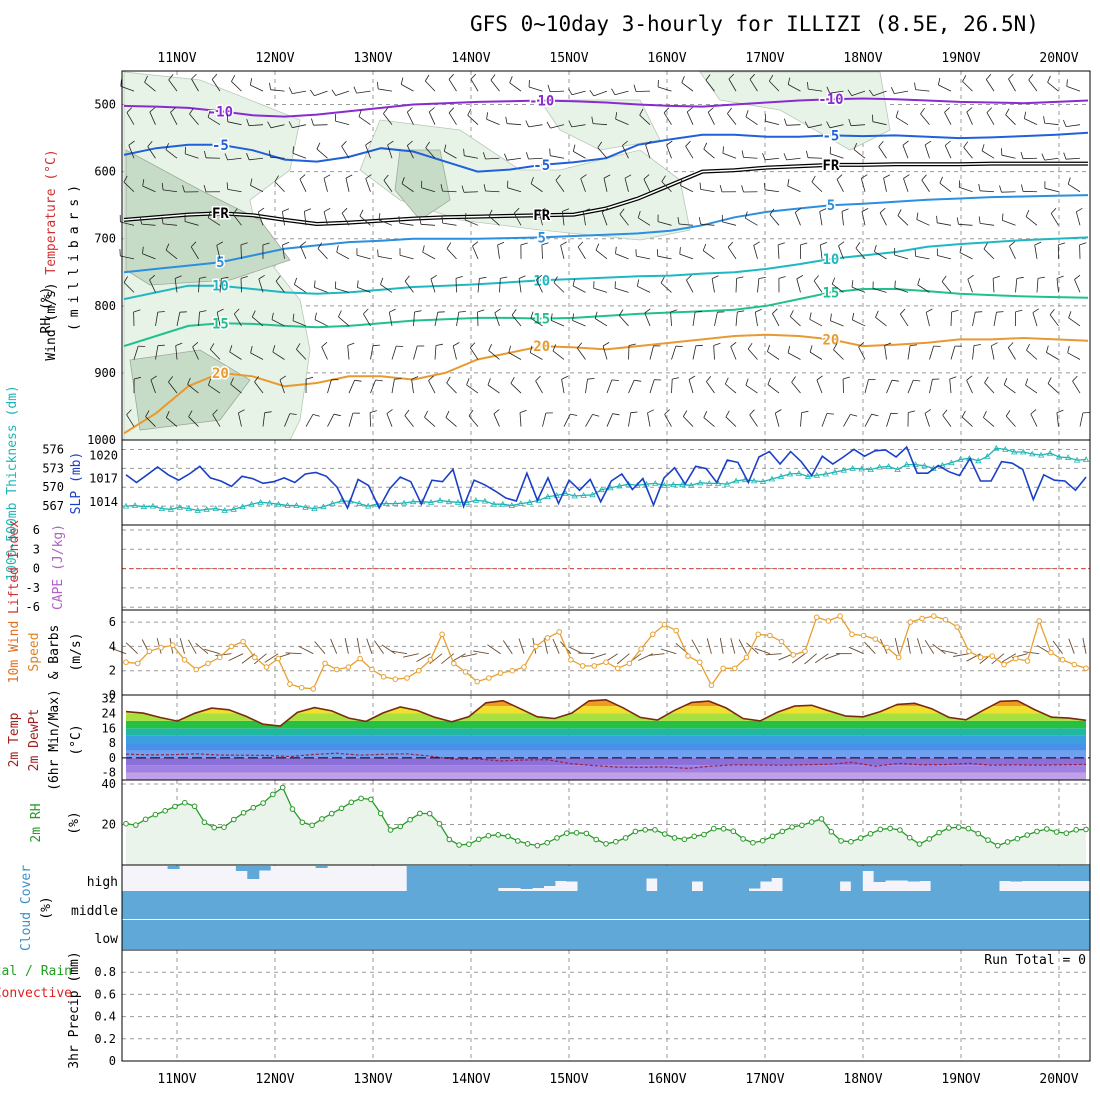 Image resolution: width=1100 pixels, height=1100 pixels. Describe the element at coordinates (105, 239) in the screenshot. I see `pressure-tick-label: 700` at that location.